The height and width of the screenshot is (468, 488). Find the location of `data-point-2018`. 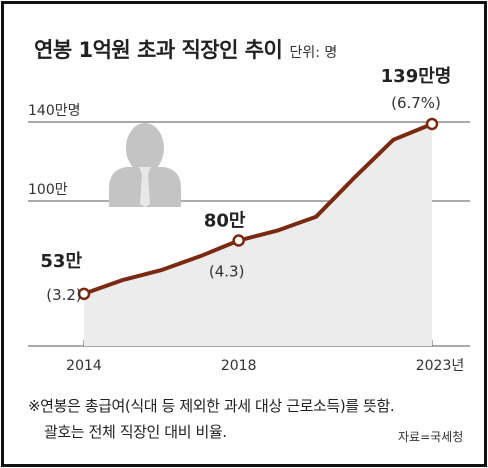

data-point-2018 is located at coordinates (238, 240).